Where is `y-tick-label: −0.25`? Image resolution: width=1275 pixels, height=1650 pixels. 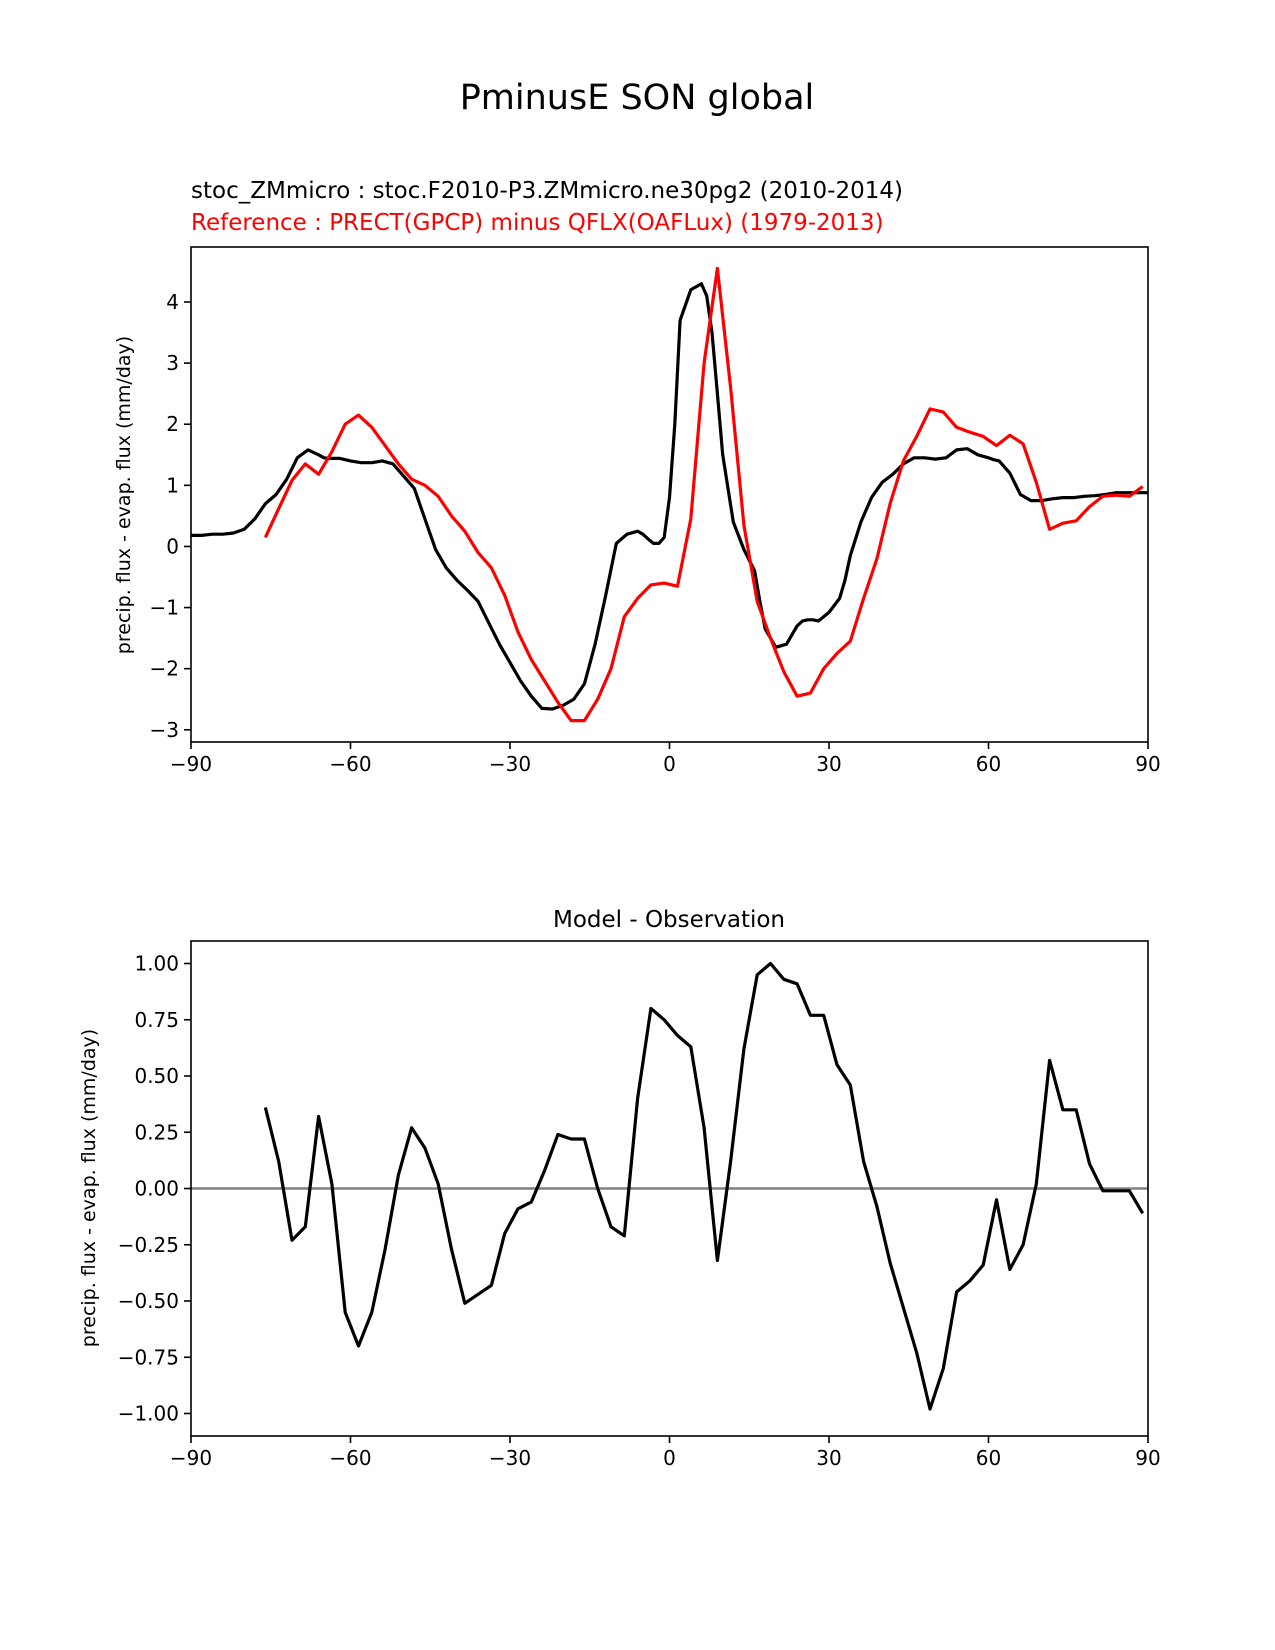 y-tick-label: −0.25 is located at coordinates (148, 1245).